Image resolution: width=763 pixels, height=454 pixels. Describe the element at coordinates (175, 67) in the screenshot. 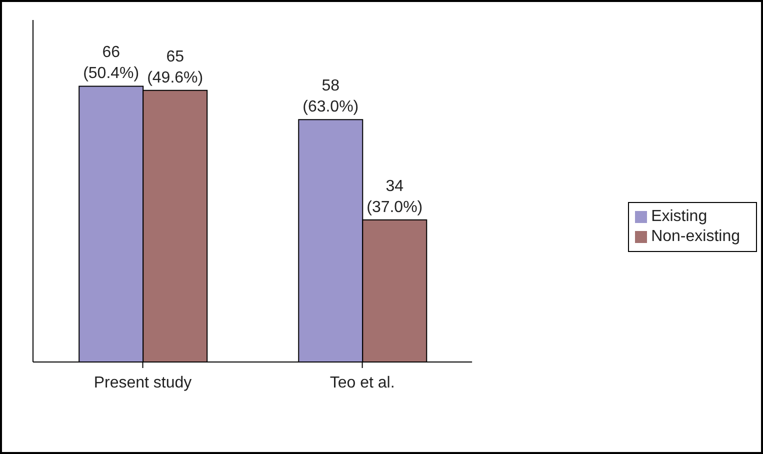

I see `data-label: 65 (49.6%)` at that location.